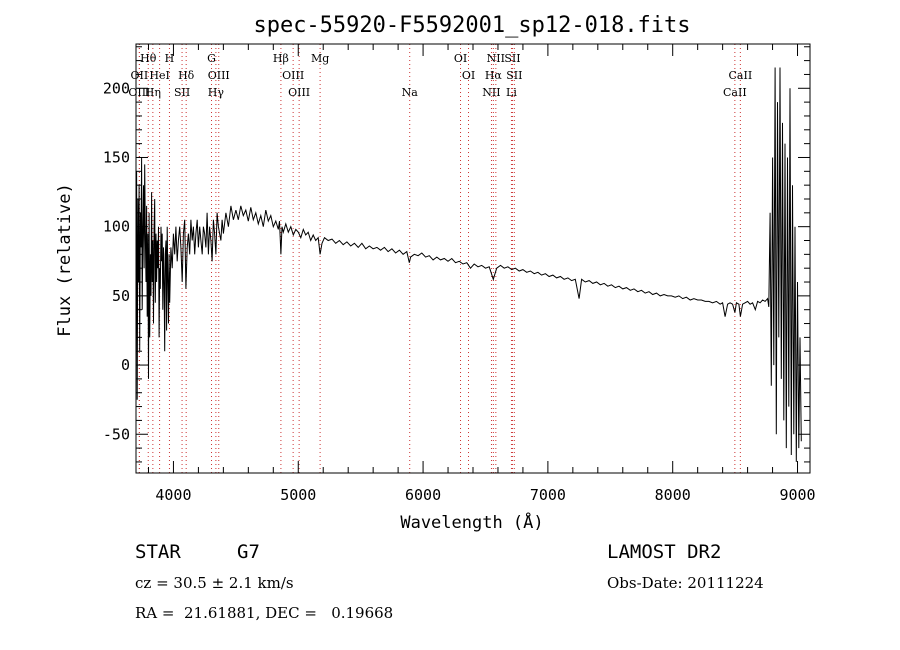 This screenshot has width=900, height=650. I want to click on spectral-line-label: G, so click(211, 58).